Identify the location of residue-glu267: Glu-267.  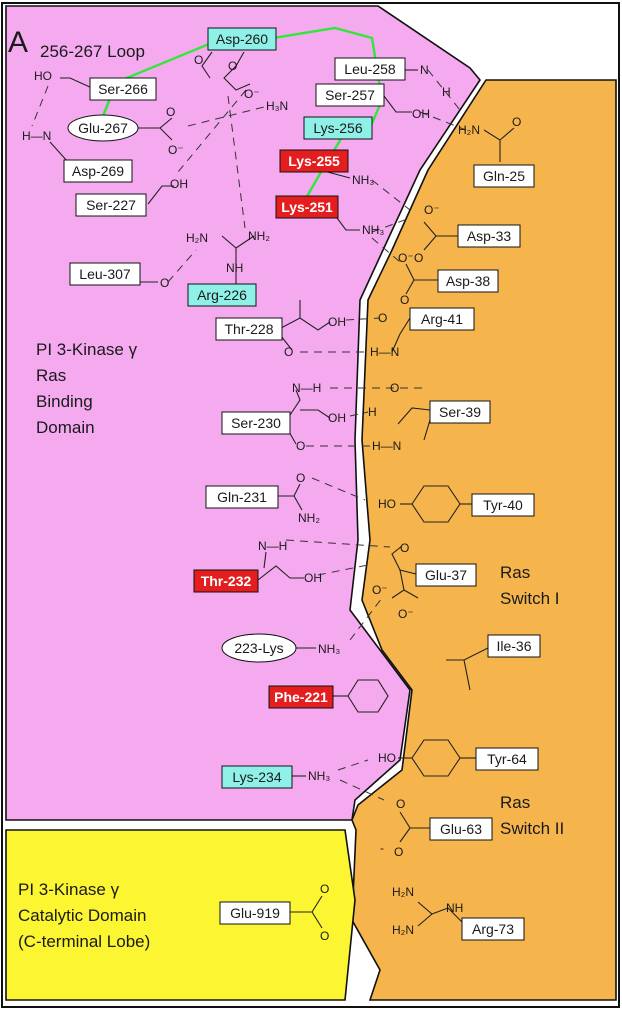
(103, 128).